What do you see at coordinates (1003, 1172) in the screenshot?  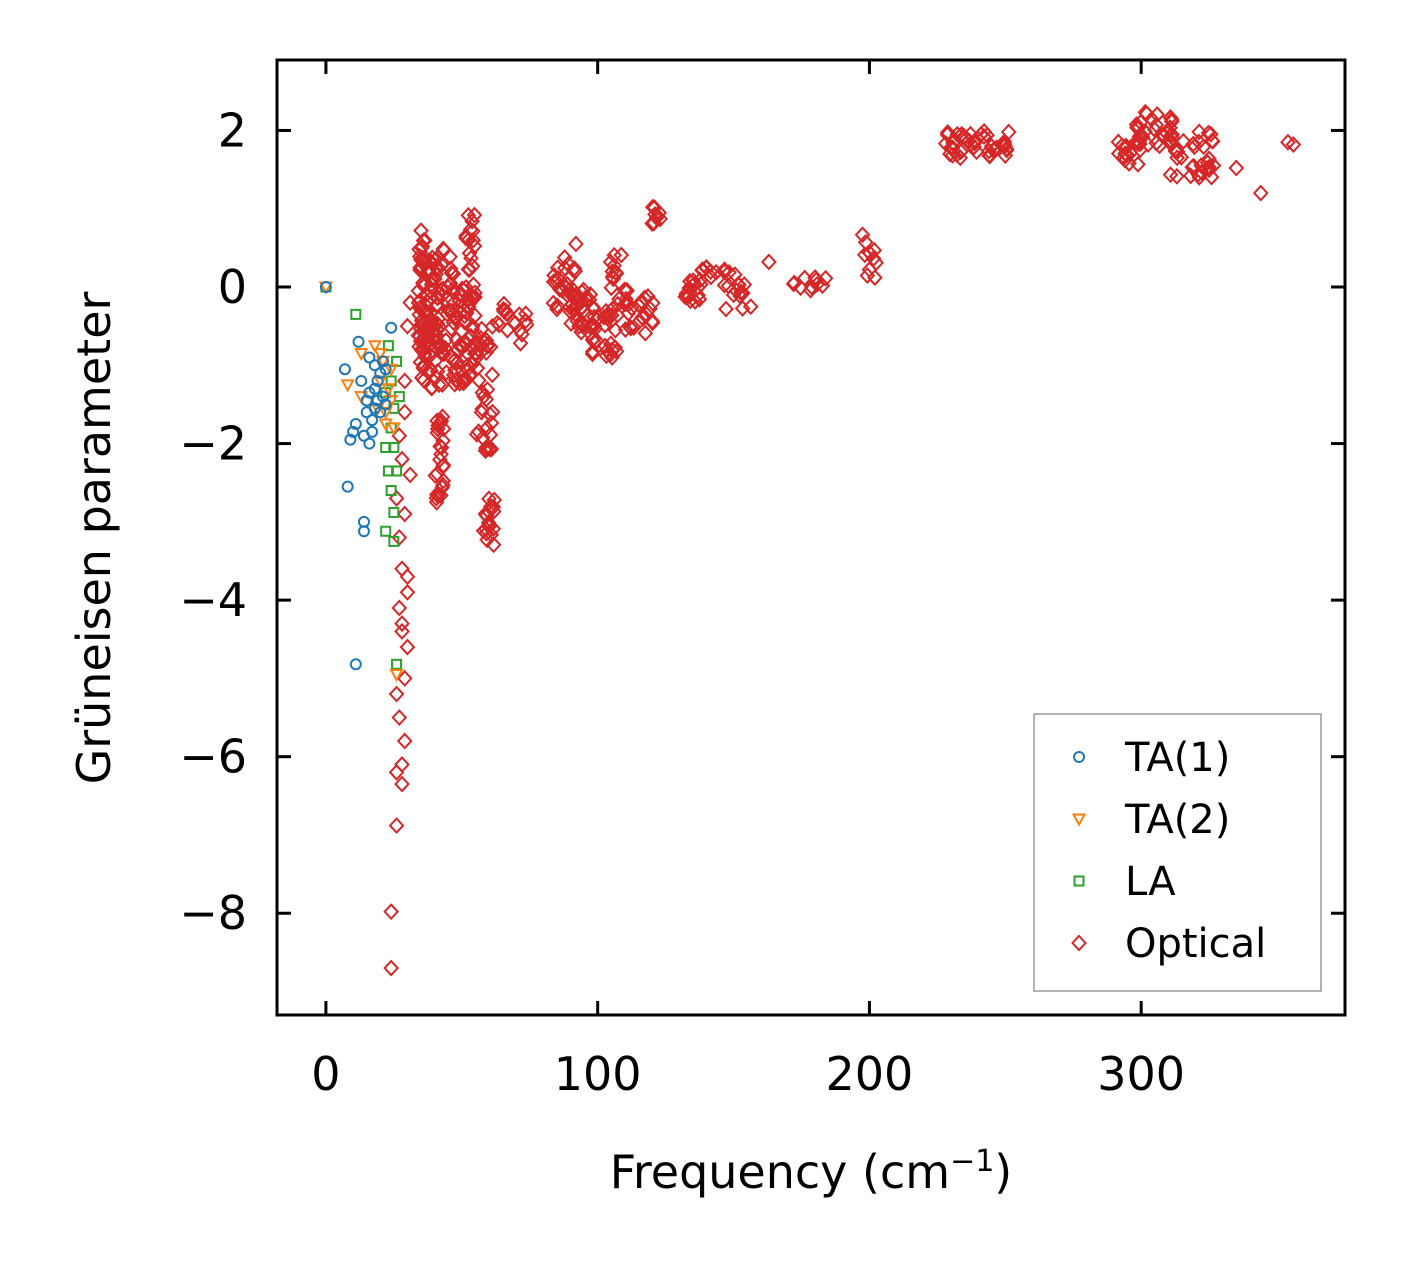 I see `x-axis-label-end: )` at bounding box center [1003, 1172].